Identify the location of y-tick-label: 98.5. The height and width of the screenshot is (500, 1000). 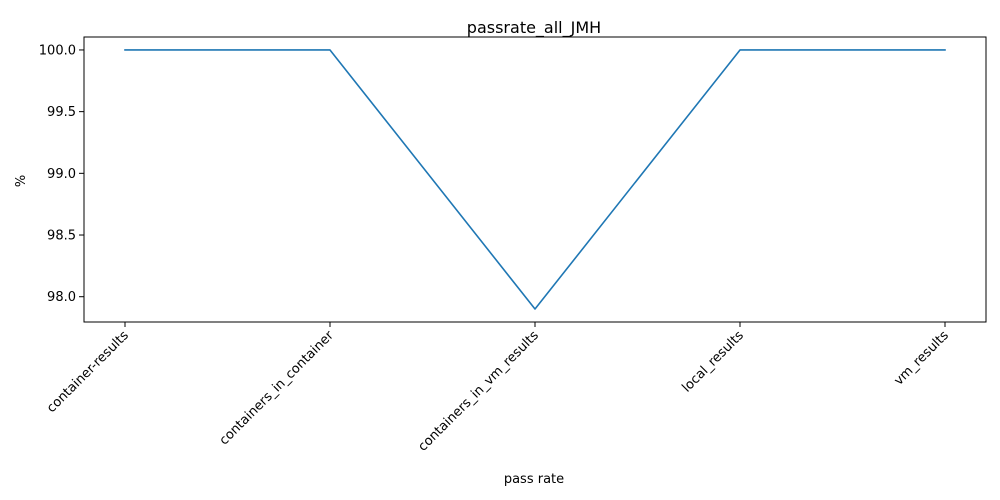
(61, 236).